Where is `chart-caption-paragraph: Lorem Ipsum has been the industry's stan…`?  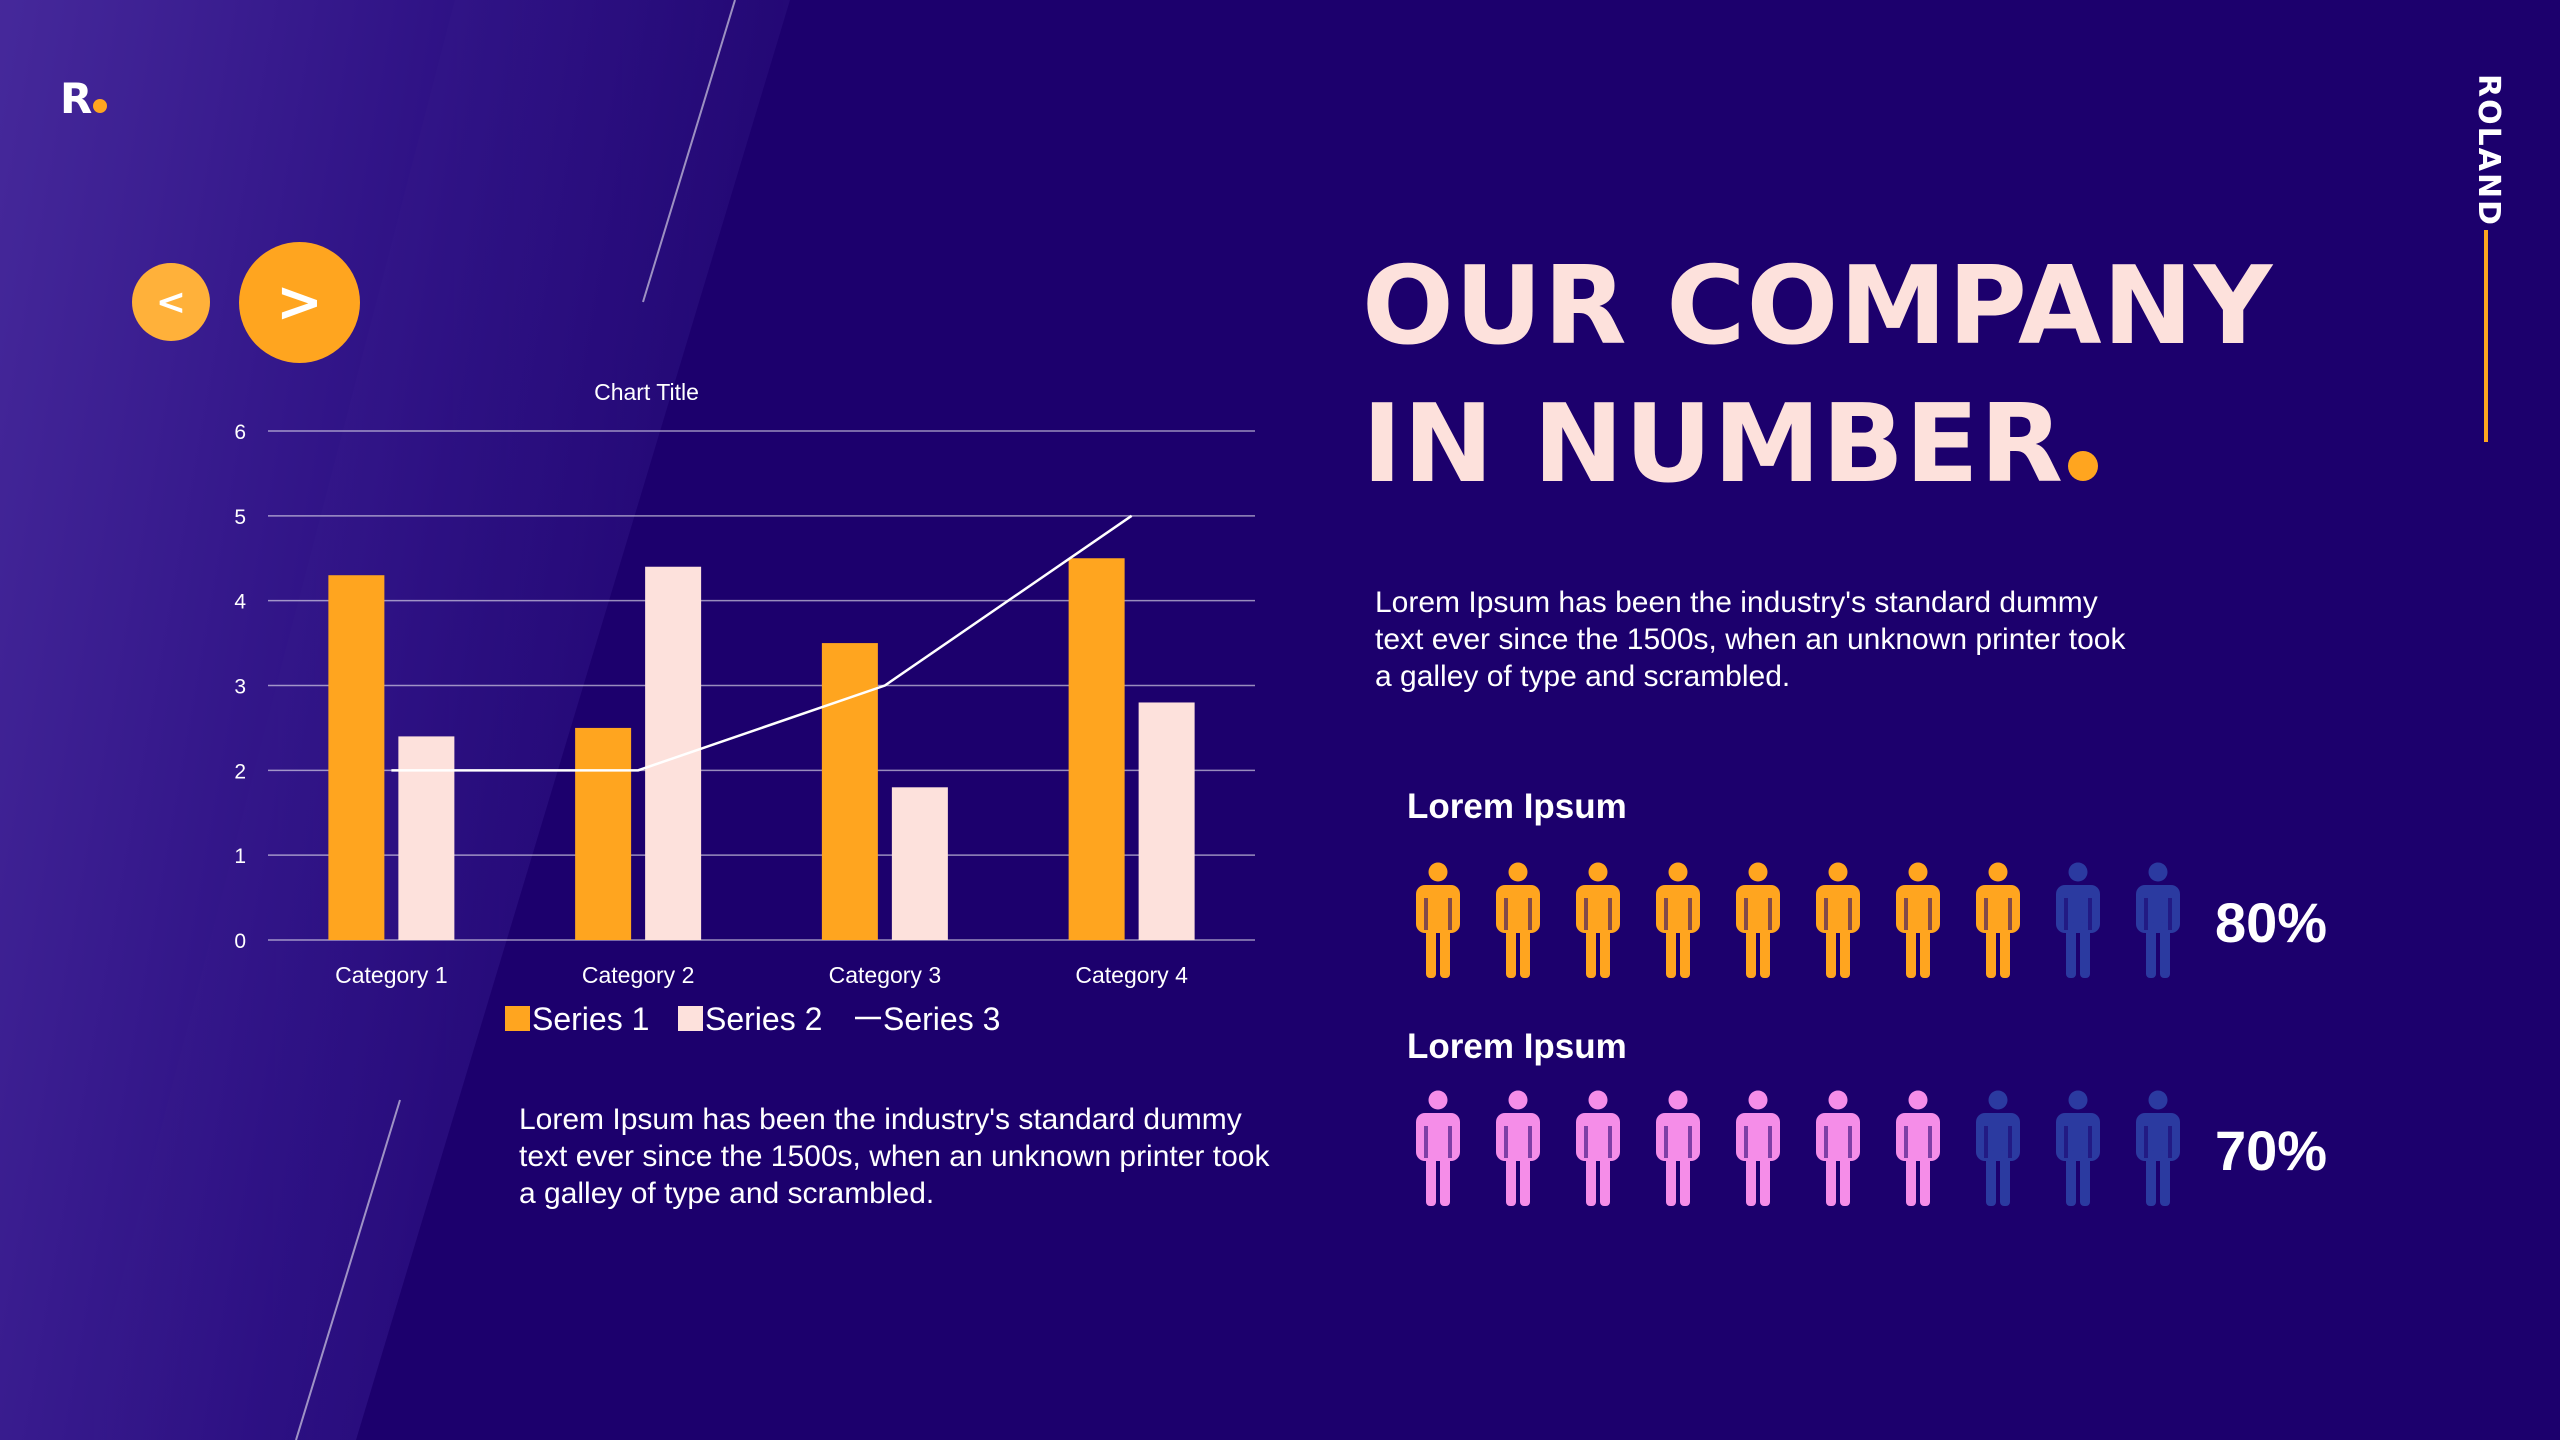
chart-caption-paragraph: Lorem Ipsum has been the industry's stan… is located at coordinates (894, 1156).